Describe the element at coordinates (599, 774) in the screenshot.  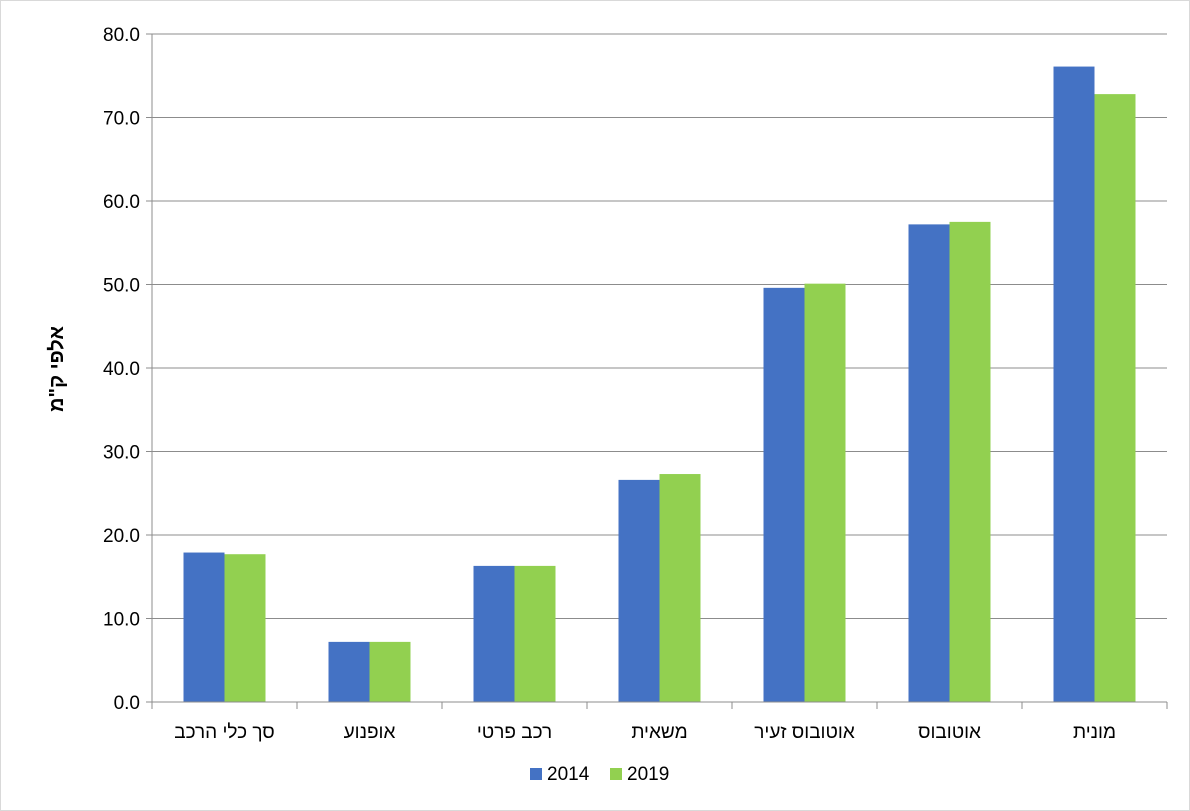
I see `legend: 2014 2019` at that location.